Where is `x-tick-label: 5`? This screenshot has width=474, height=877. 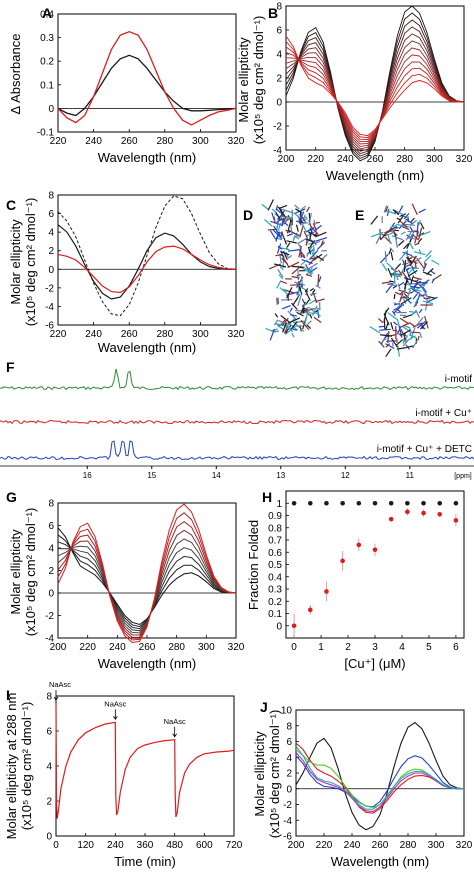 x-tick-label: 5 is located at coordinates (429, 647).